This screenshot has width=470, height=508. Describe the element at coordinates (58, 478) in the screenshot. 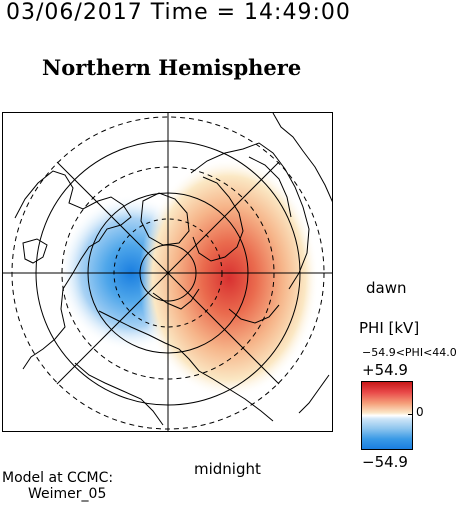

I see `model-credit: Model at CCMC:` at that location.